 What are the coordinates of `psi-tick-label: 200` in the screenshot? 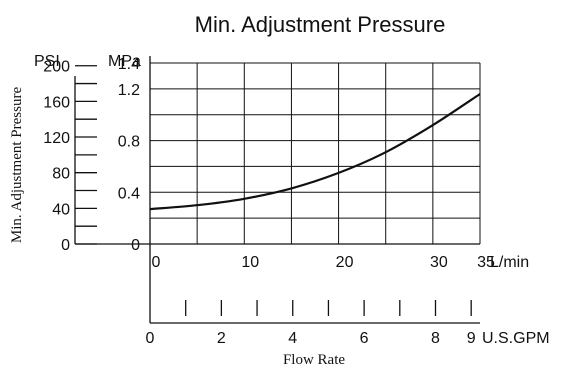 It's located at (56, 67).